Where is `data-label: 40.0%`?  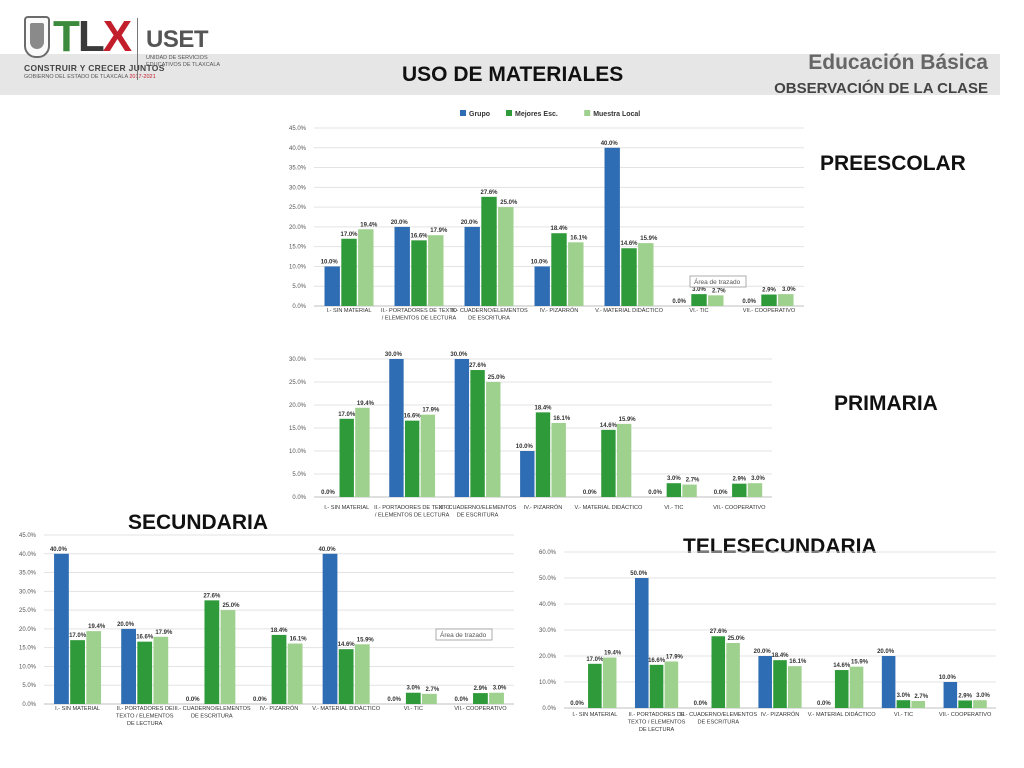
data-label: 40.0% is located at coordinates (610, 144).